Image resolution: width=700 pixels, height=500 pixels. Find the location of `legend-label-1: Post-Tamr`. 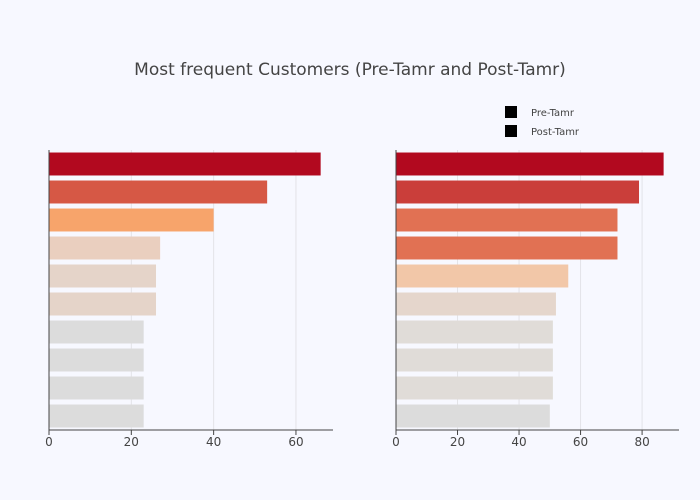

legend-label-1: Post-Tamr is located at coordinates (555, 132).